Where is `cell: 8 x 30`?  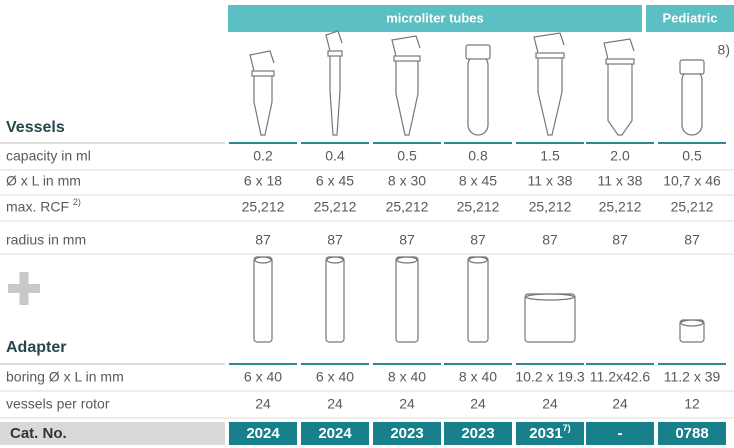
cell: 8 x 30 is located at coordinates (407, 181).